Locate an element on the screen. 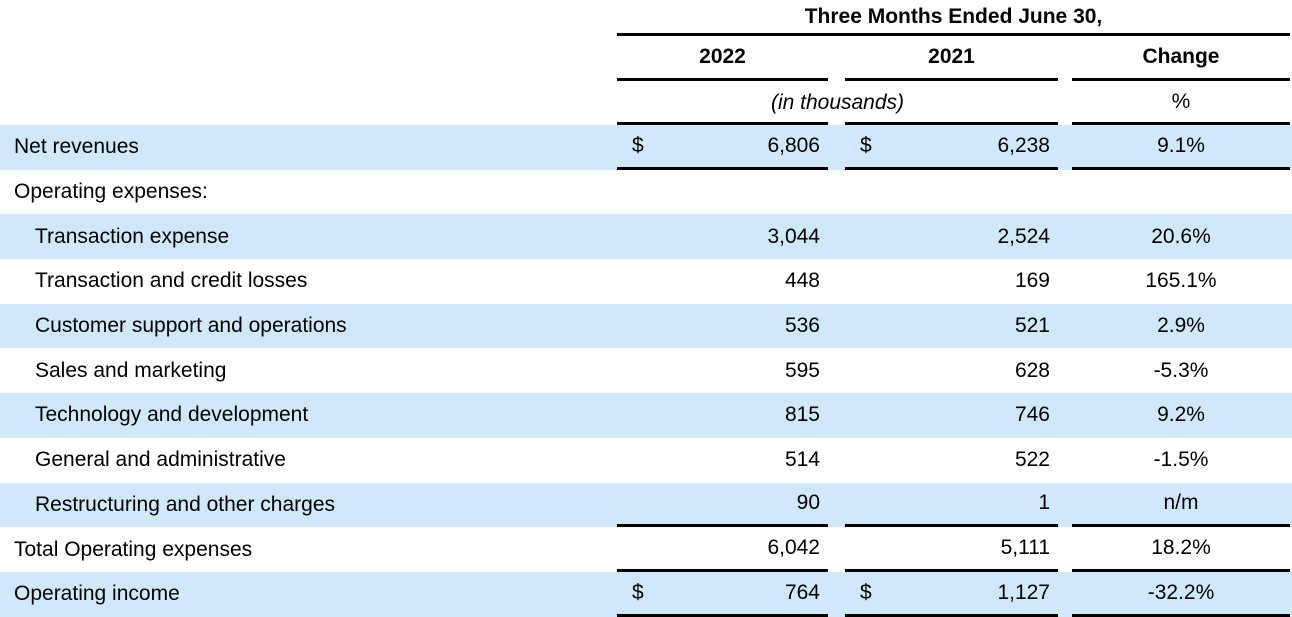 The height and width of the screenshot is (617, 1292). value-2021: 2,524 is located at coordinates (1023, 236).